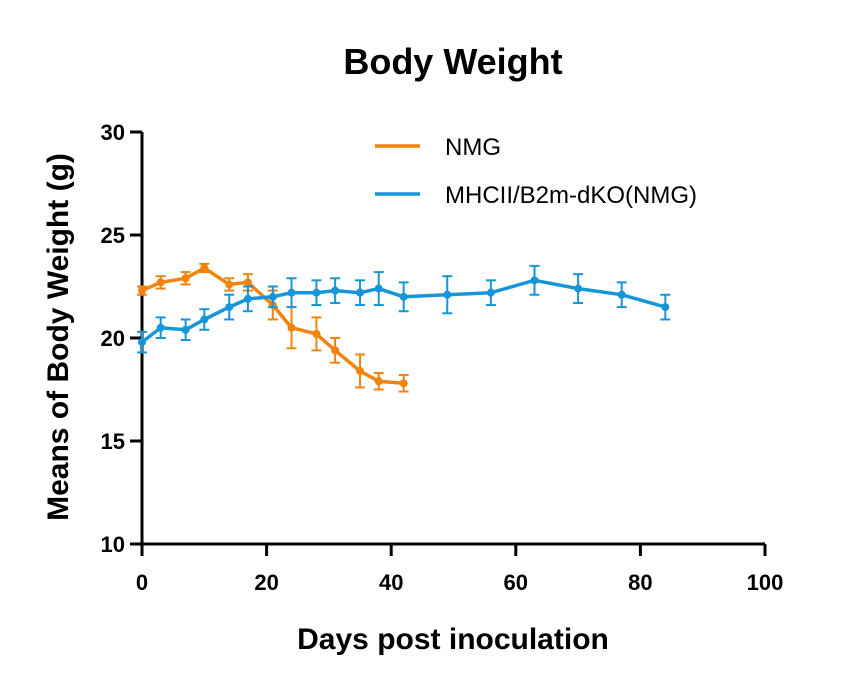 This screenshot has width=865, height=692. Describe the element at coordinates (266, 582) in the screenshot. I see `x-tick-label: 20` at that location.